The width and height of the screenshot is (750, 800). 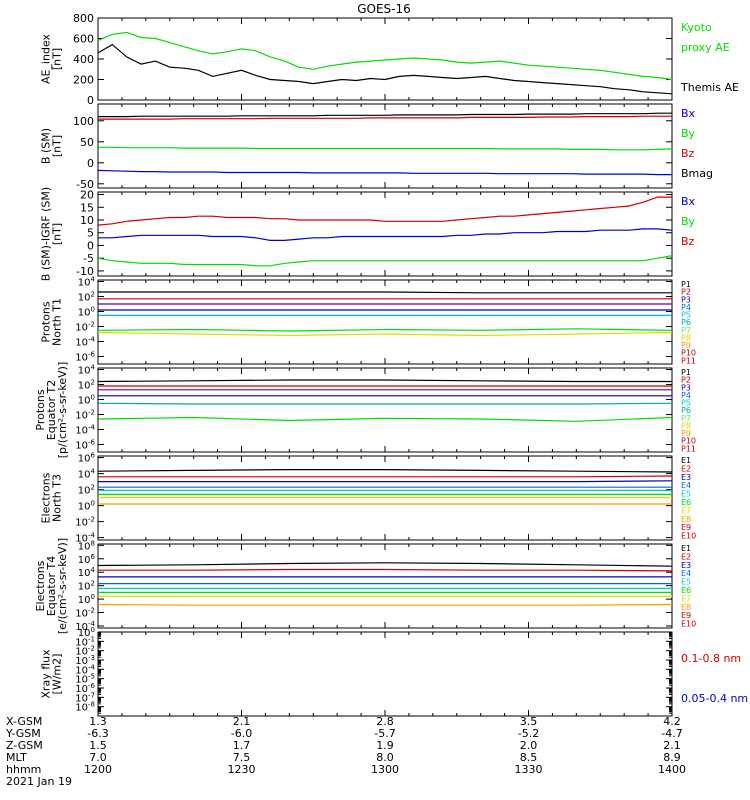 I want to click on axis-value: 2.1, so click(x=672, y=745).